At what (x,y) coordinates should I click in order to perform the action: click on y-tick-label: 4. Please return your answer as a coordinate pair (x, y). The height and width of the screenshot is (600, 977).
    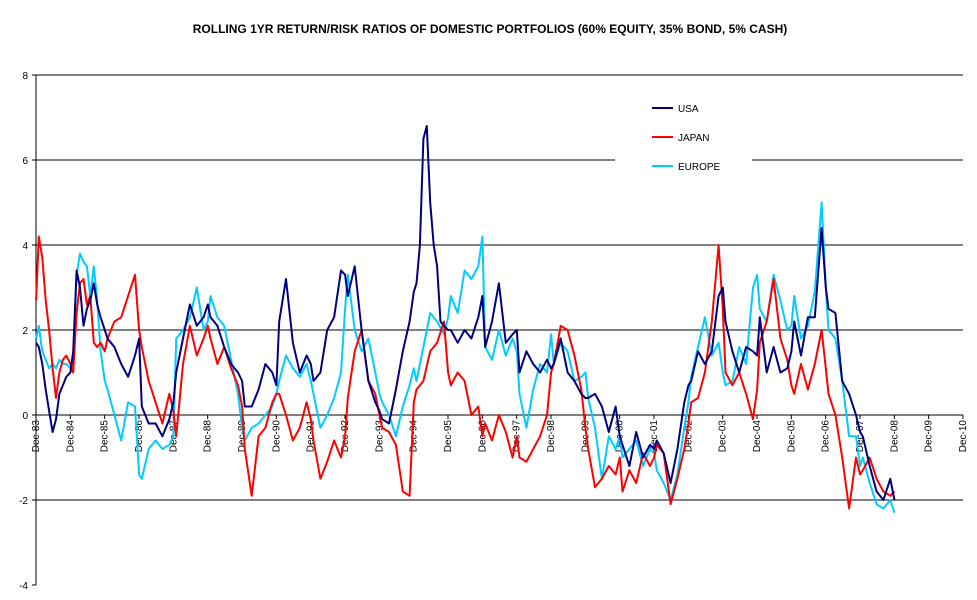
    Looking at the image, I should click on (25, 246).